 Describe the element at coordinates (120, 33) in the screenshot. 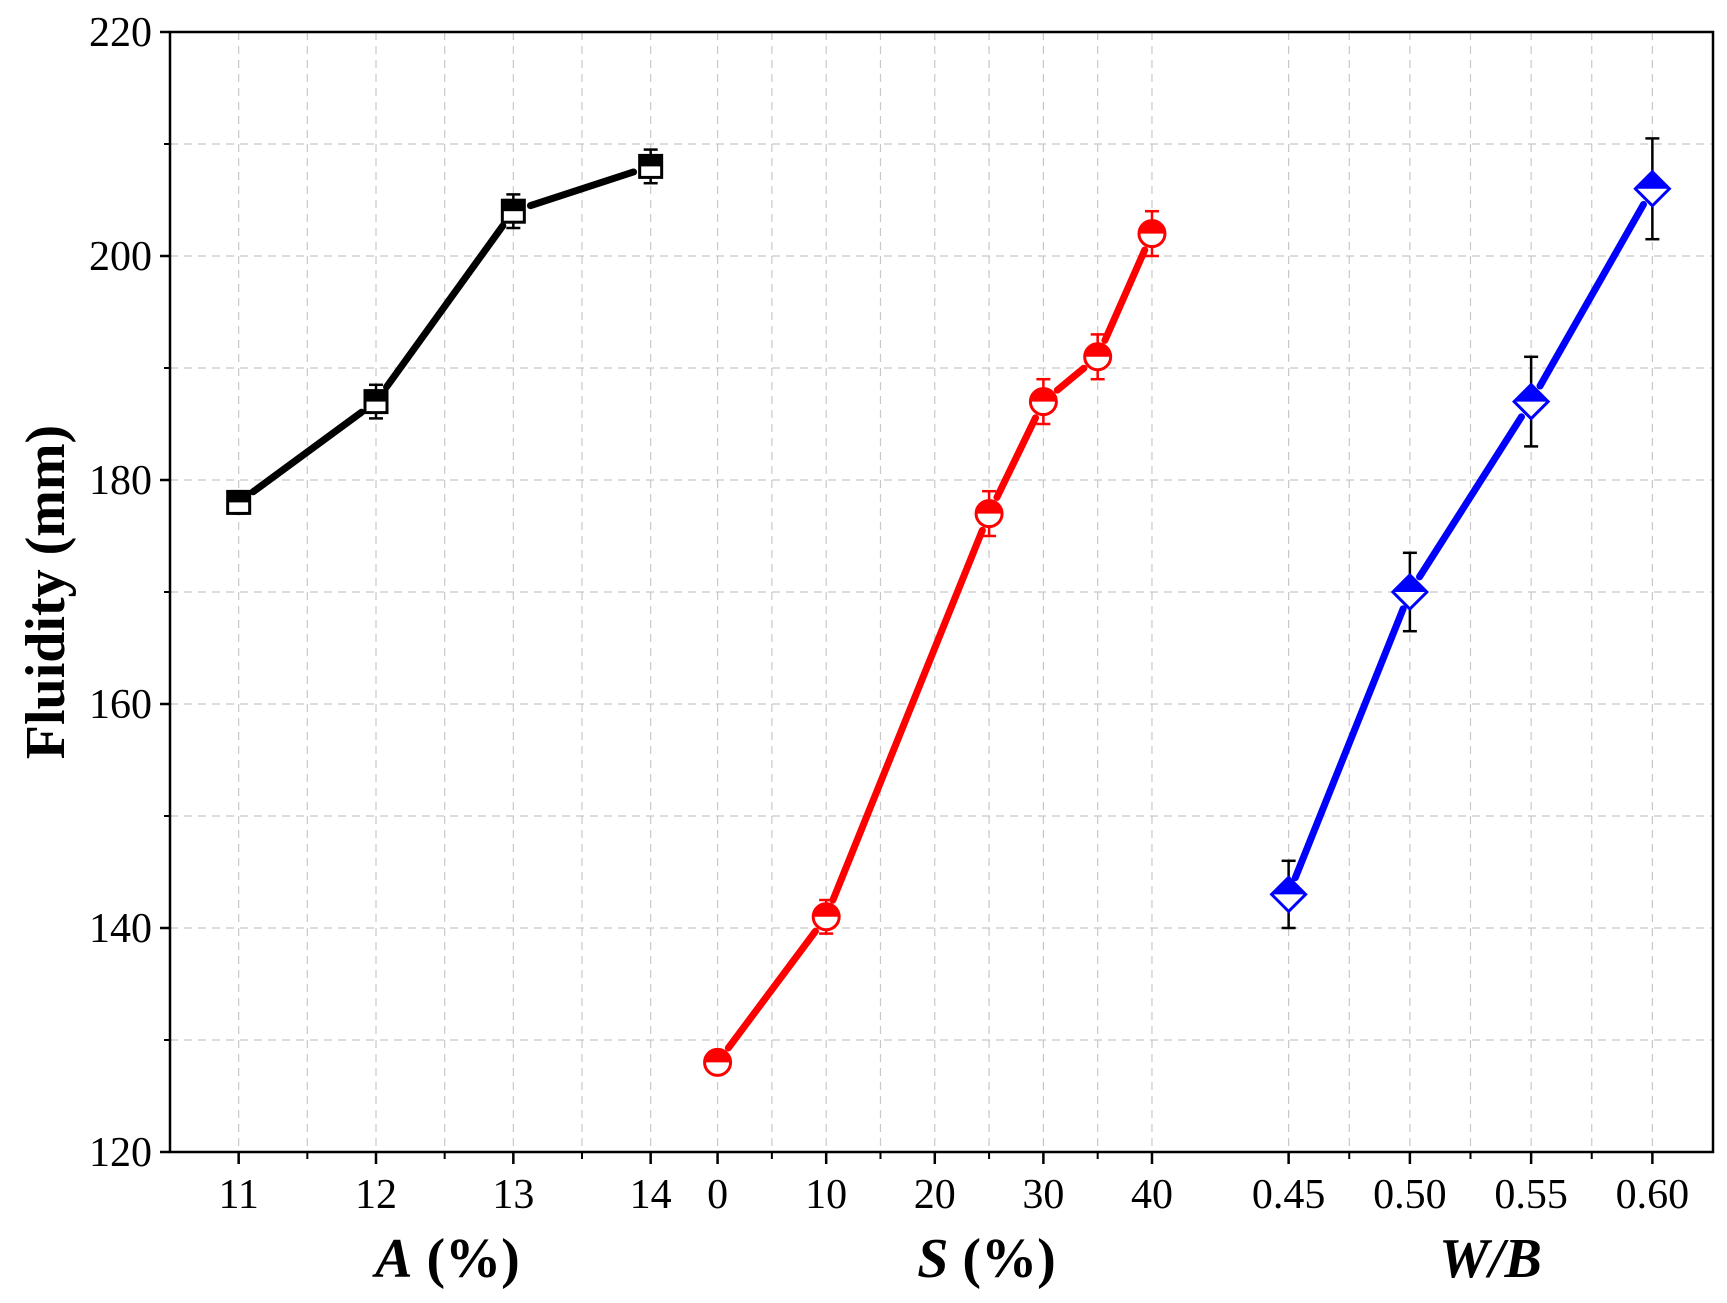

I see `y-tick-label: 220` at that location.